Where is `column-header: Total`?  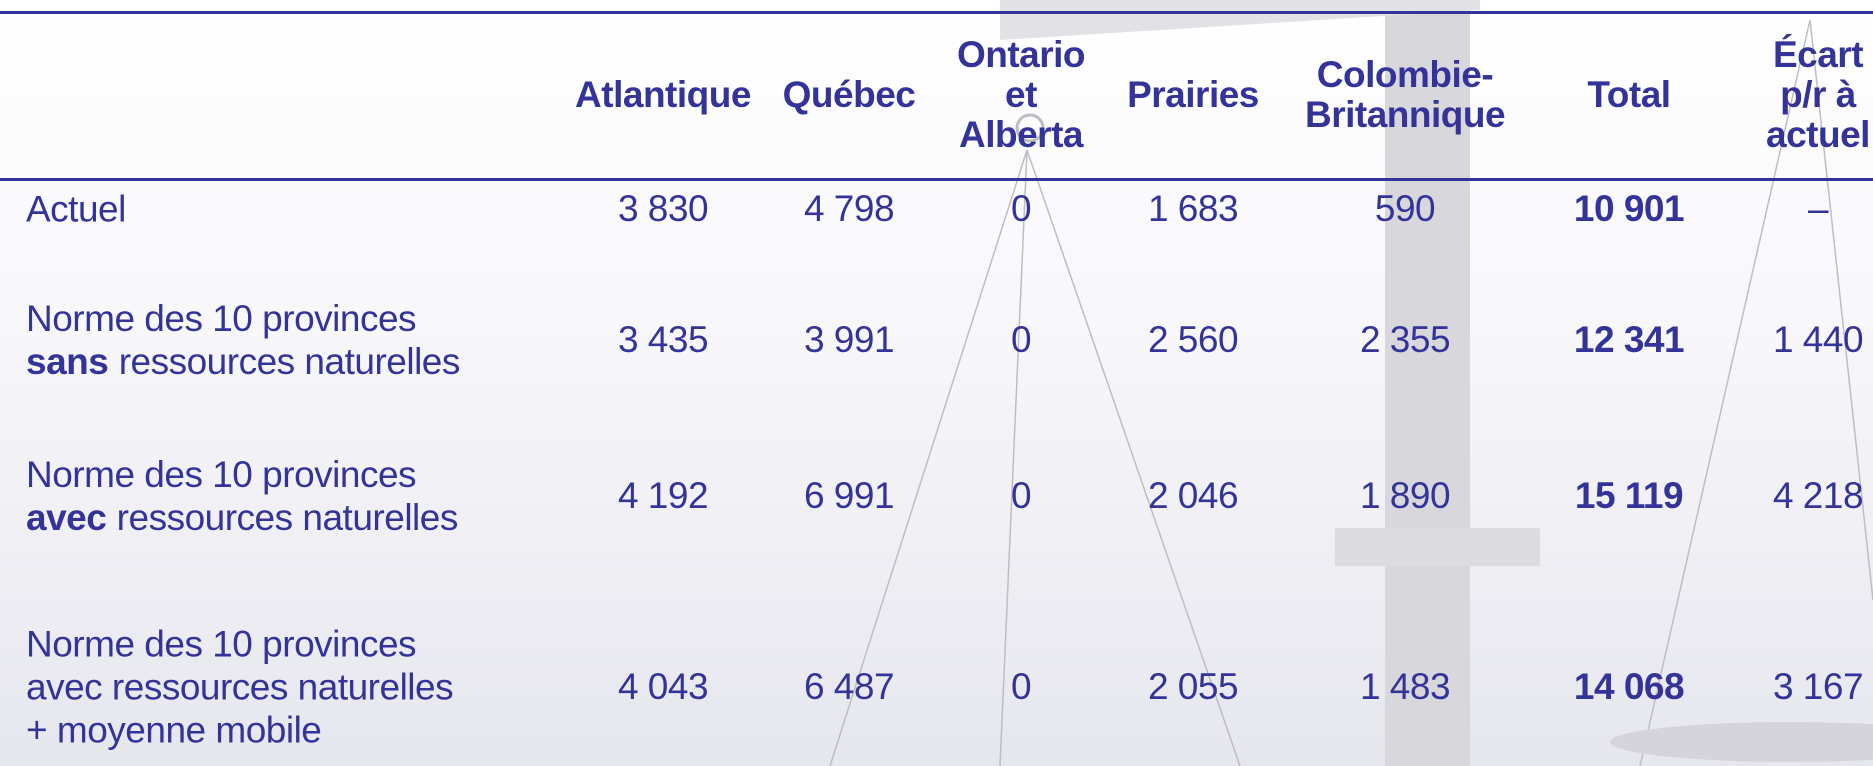 column-header: Total is located at coordinates (1629, 94).